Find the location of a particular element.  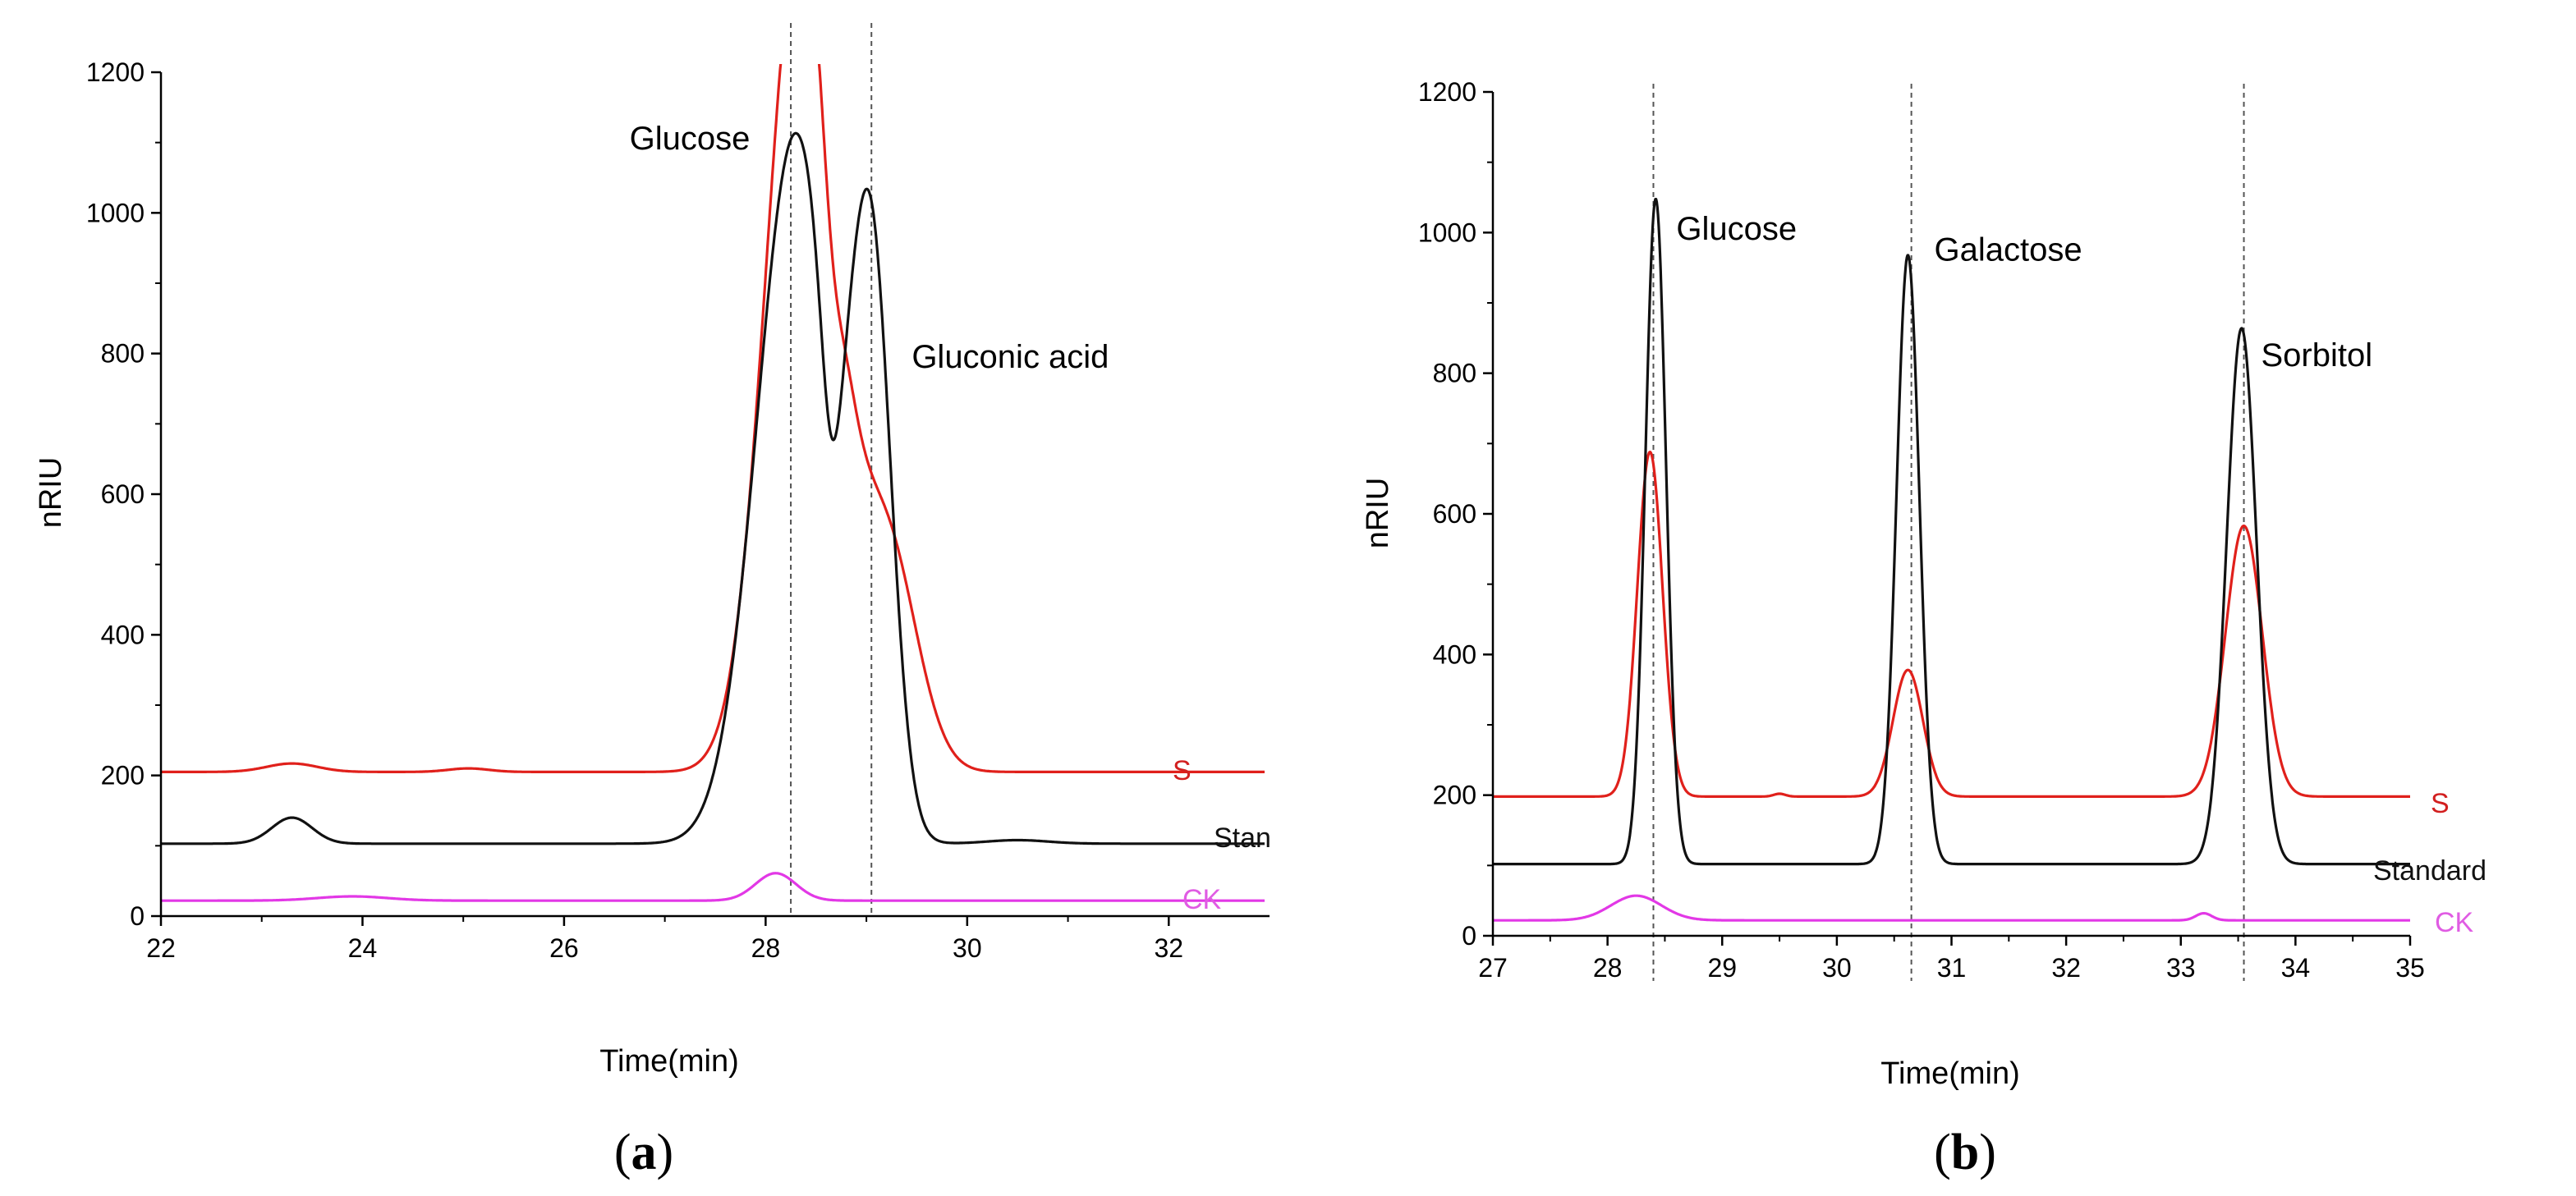

panel-b-x-tick-label: 27 is located at coordinates (1493, 968).